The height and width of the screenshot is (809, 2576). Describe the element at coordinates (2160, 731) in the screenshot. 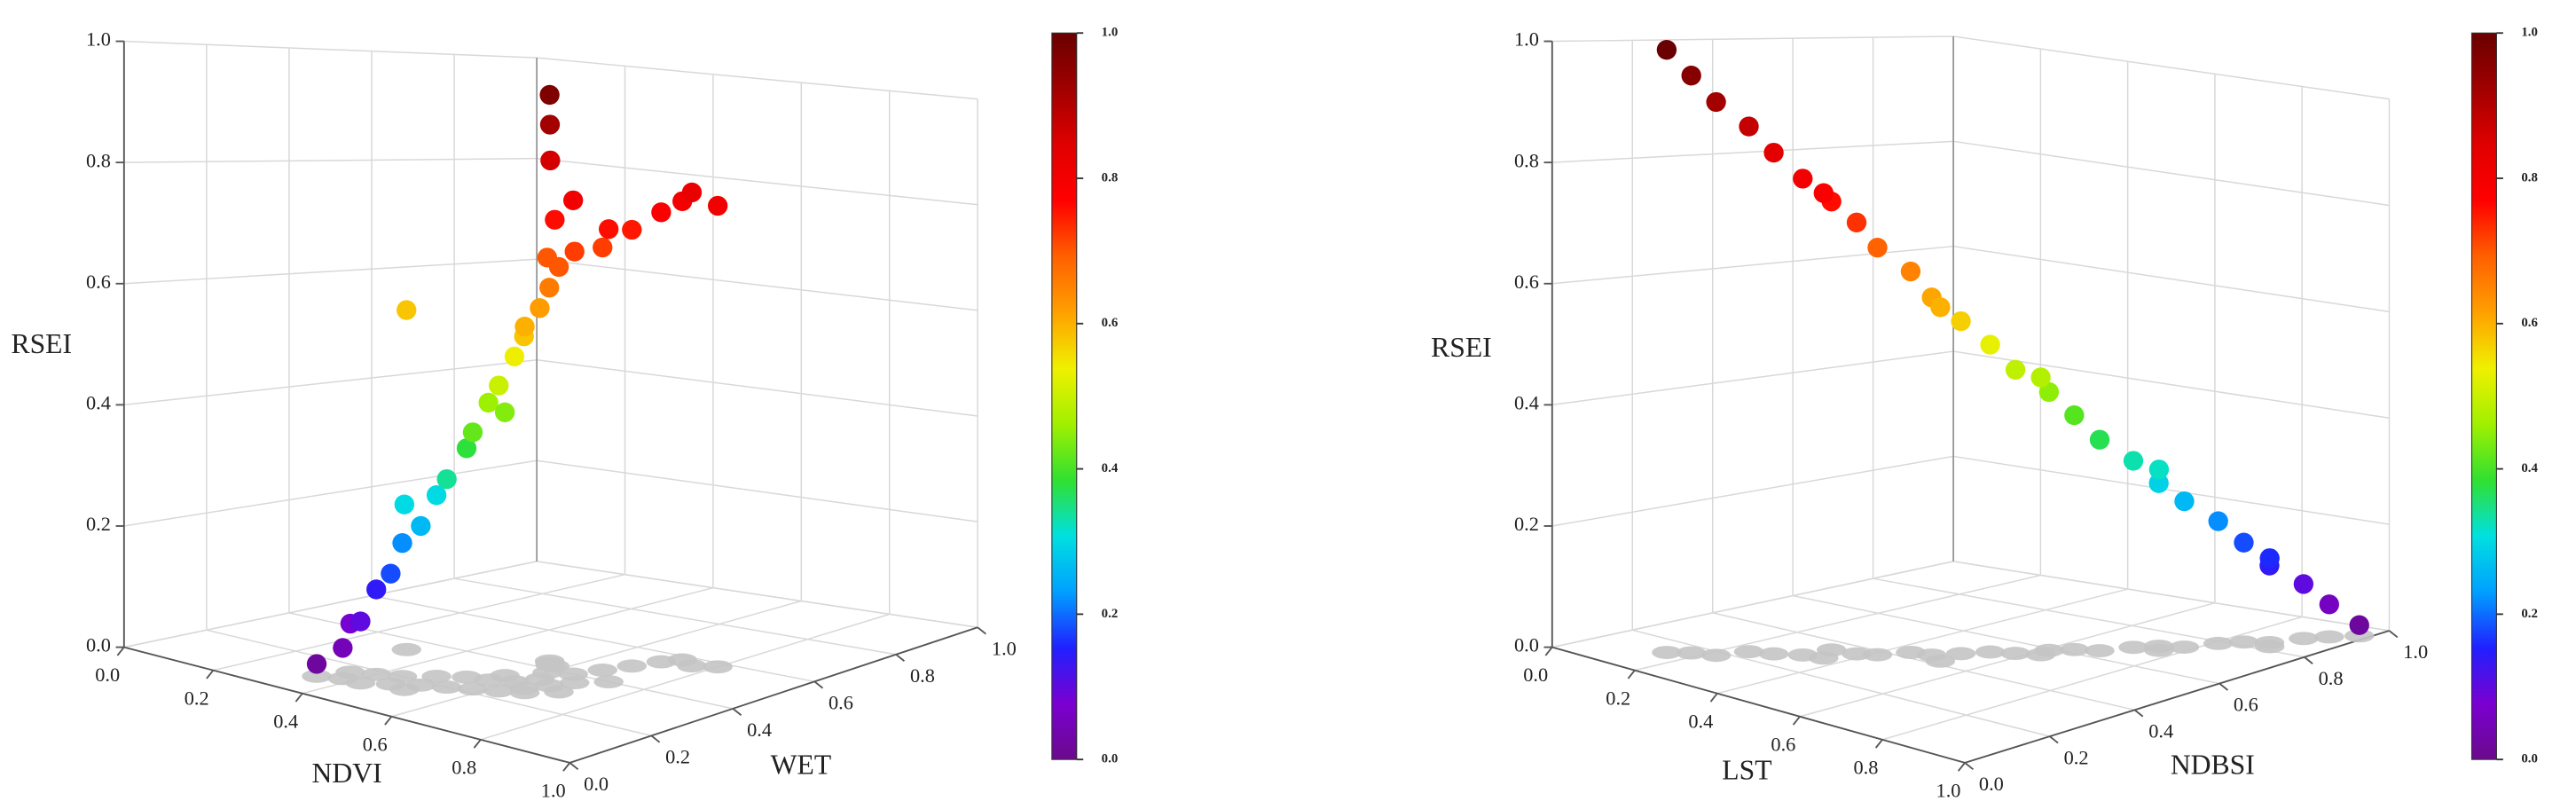

I see `y-tick-label: 0.4` at that location.